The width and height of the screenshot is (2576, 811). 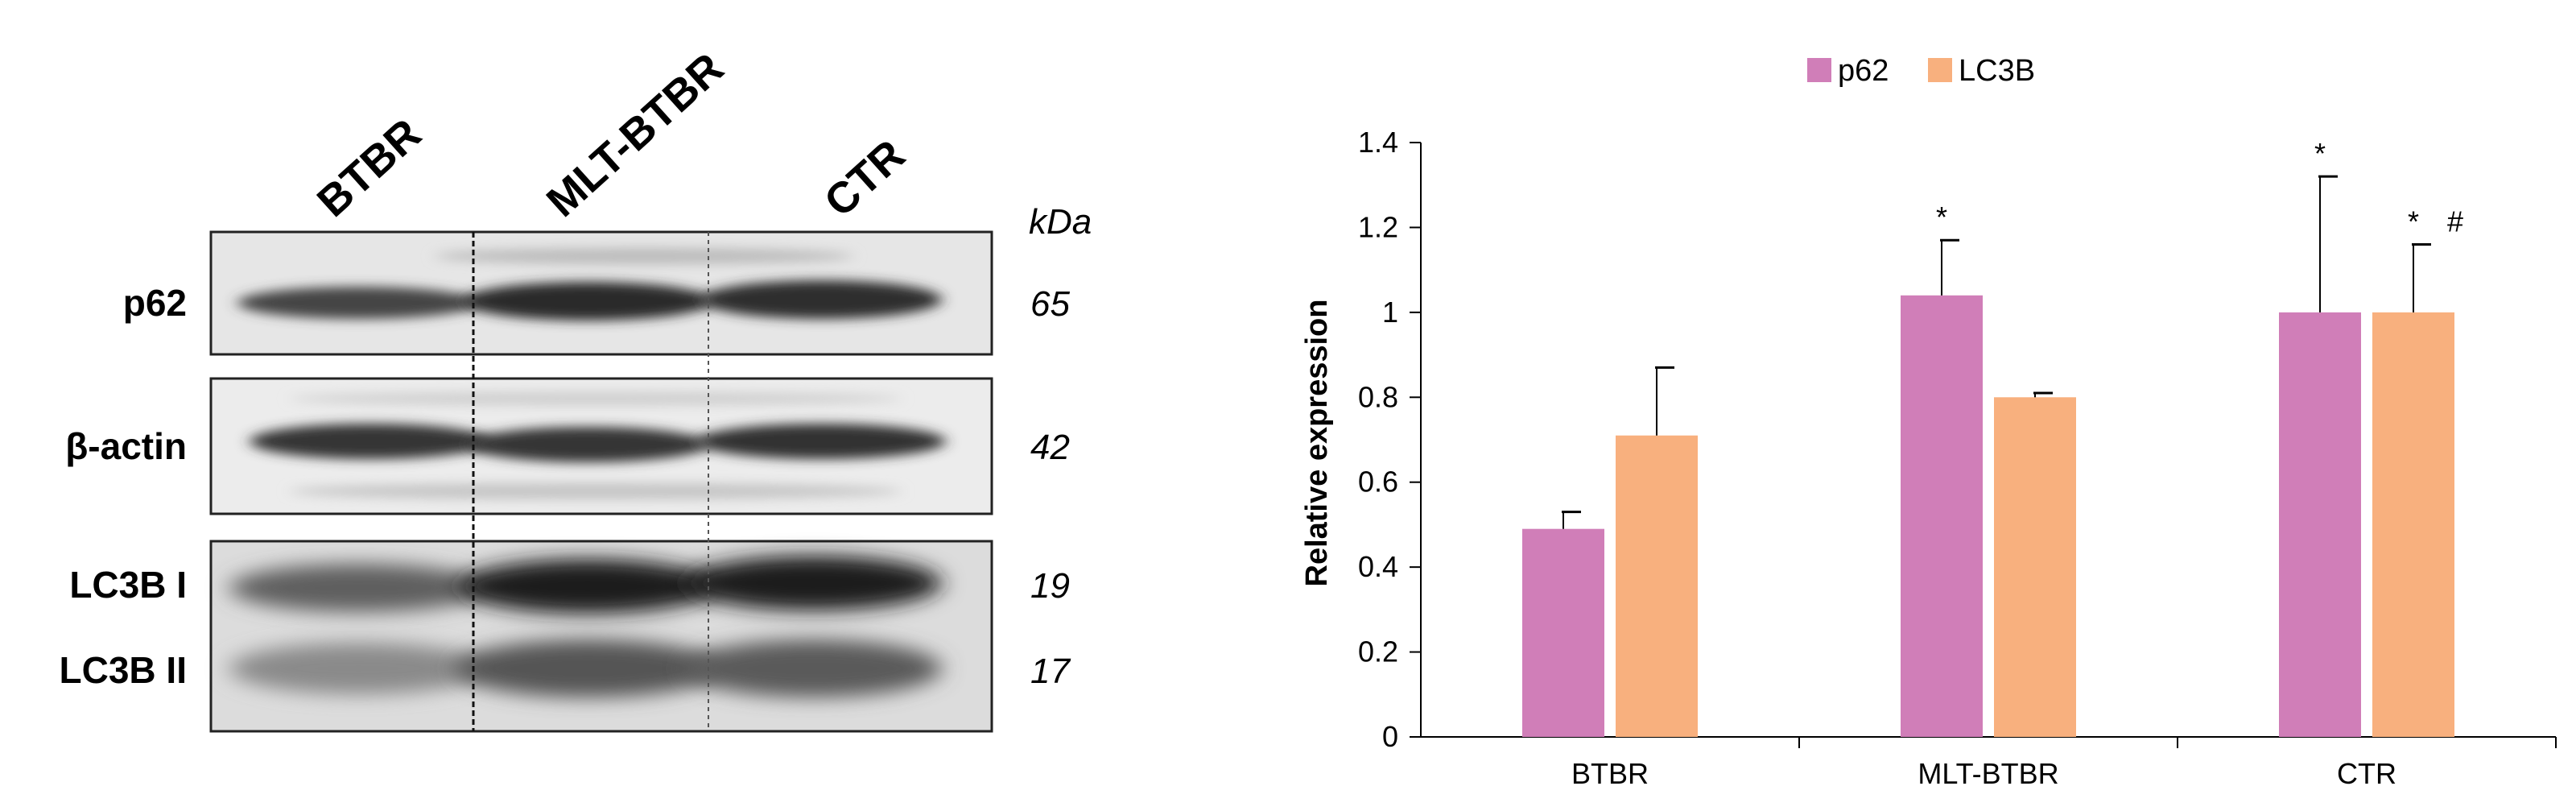 I want to click on bar-p62-ctr, so click(x=2320, y=524).